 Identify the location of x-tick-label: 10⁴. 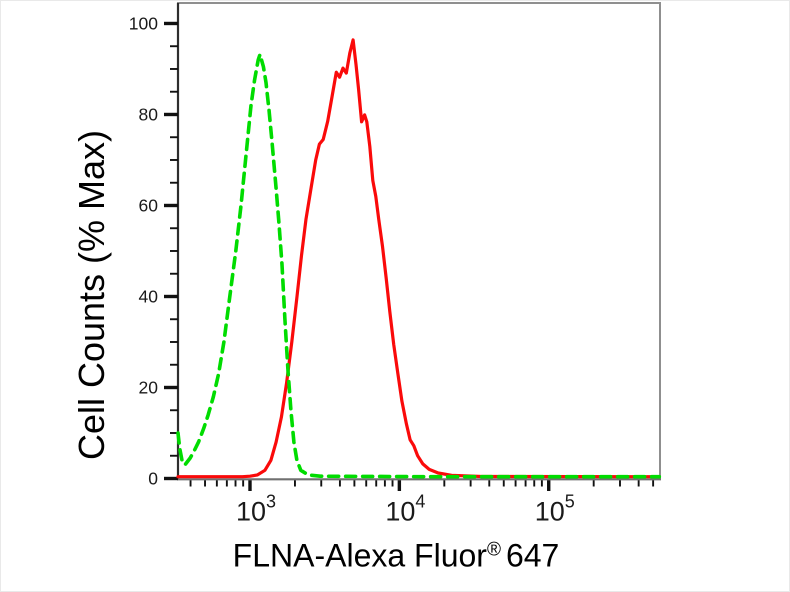
(405, 509).